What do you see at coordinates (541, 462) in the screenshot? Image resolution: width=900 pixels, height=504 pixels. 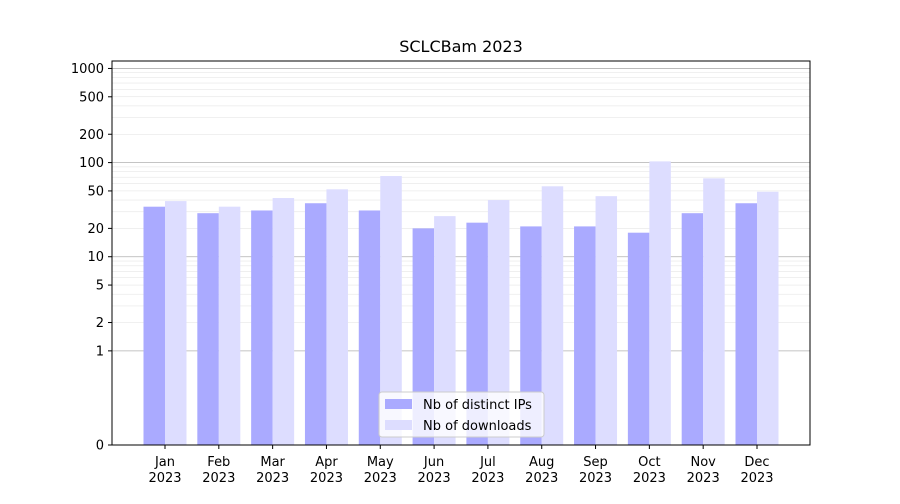 I see `x-tick-label-month: Aug` at bounding box center [541, 462].